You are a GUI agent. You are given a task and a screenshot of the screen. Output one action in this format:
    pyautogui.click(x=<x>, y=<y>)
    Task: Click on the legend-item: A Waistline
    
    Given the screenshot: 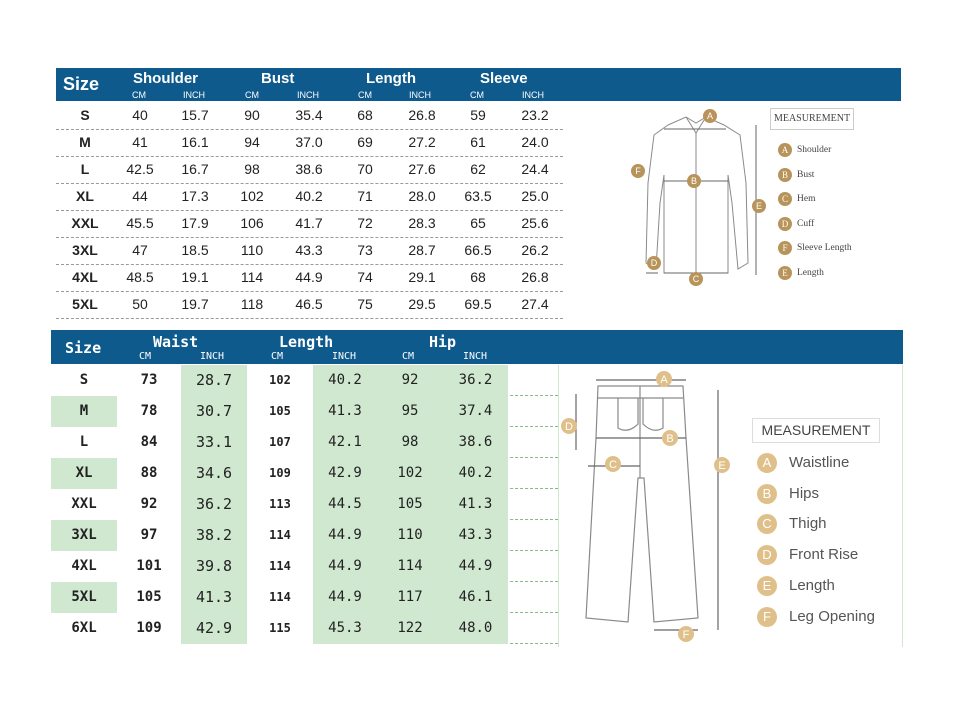 What is the action you would take?
    pyautogui.click(x=803, y=464)
    